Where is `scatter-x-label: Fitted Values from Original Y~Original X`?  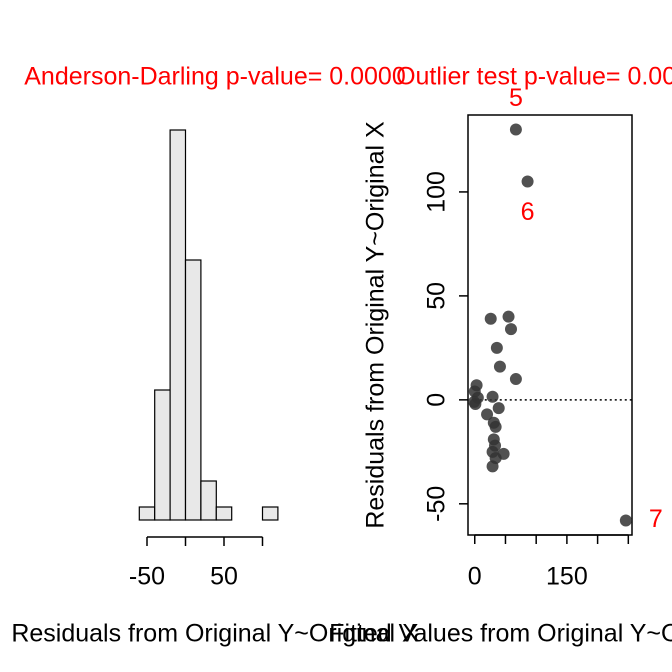 scatter-x-label: Fitted Values from Original Y~Original X is located at coordinates (500, 634).